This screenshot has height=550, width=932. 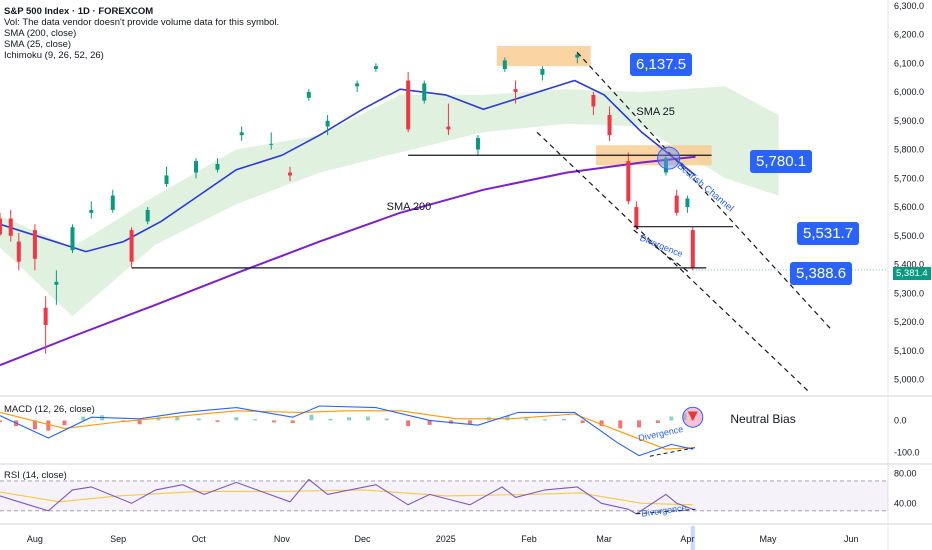 I want to click on macd-divergence-annotation: Divergence, so click(x=660, y=433).